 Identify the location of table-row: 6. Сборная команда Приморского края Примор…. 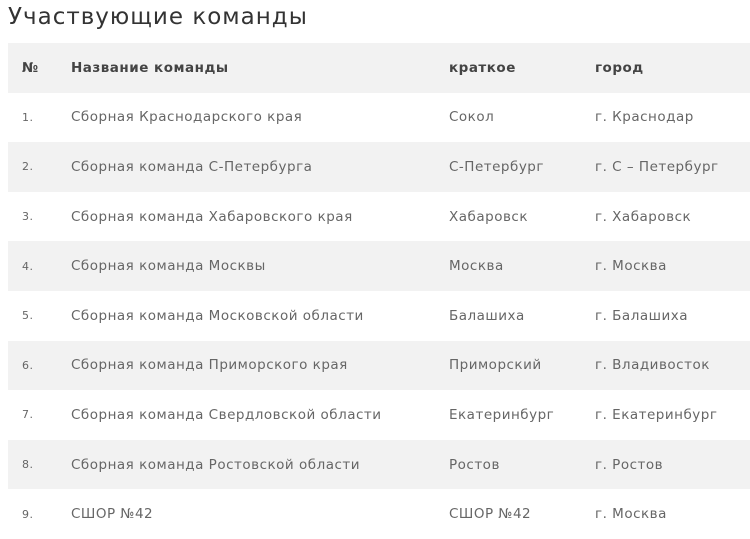
(379, 365).